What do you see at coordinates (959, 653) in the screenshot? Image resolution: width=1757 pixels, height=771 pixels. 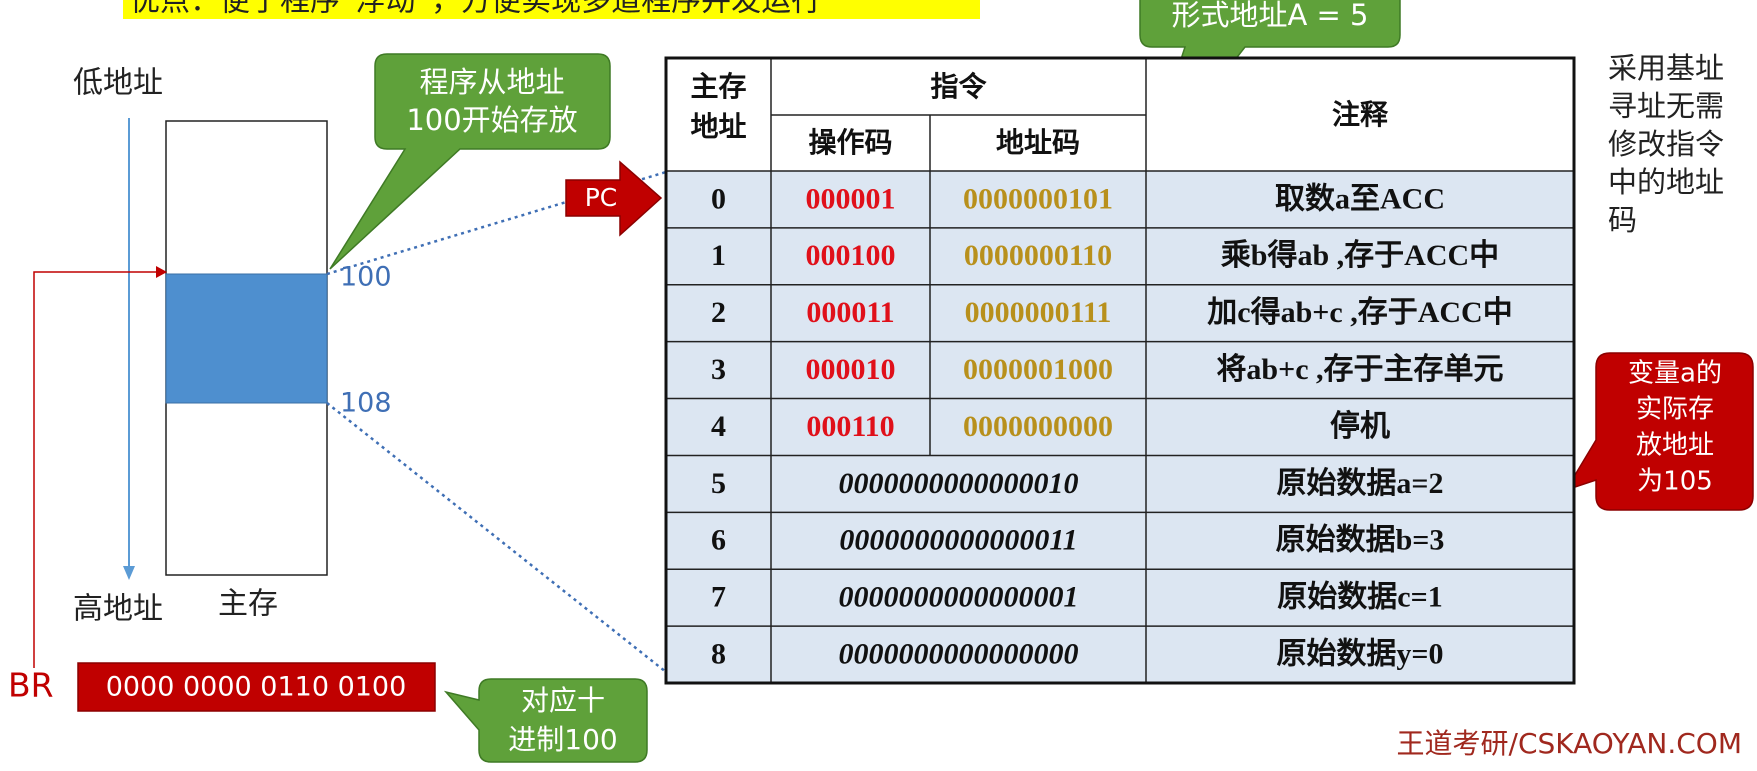 I see `data-word: 0000000000000000` at bounding box center [959, 653].